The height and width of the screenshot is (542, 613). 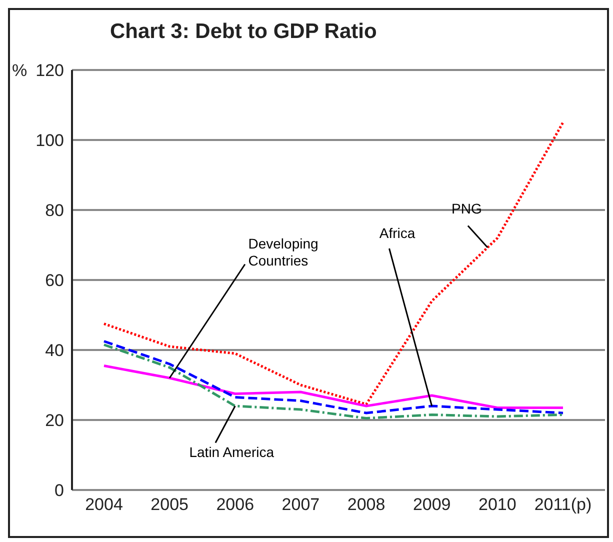 I want to click on x-tick-label: 2011(p), so click(x=563, y=504).